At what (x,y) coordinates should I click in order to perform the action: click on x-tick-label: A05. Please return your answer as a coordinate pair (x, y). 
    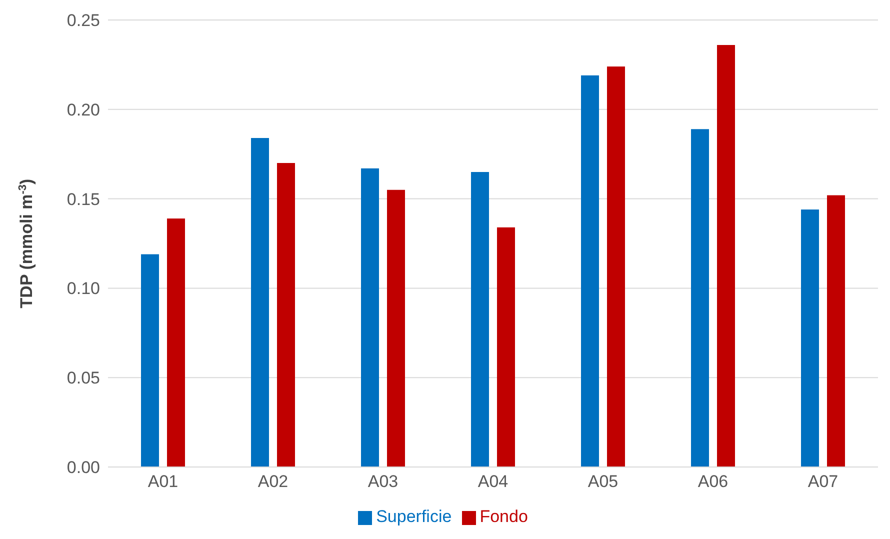
    Looking at the image, I should click on (603, 482).